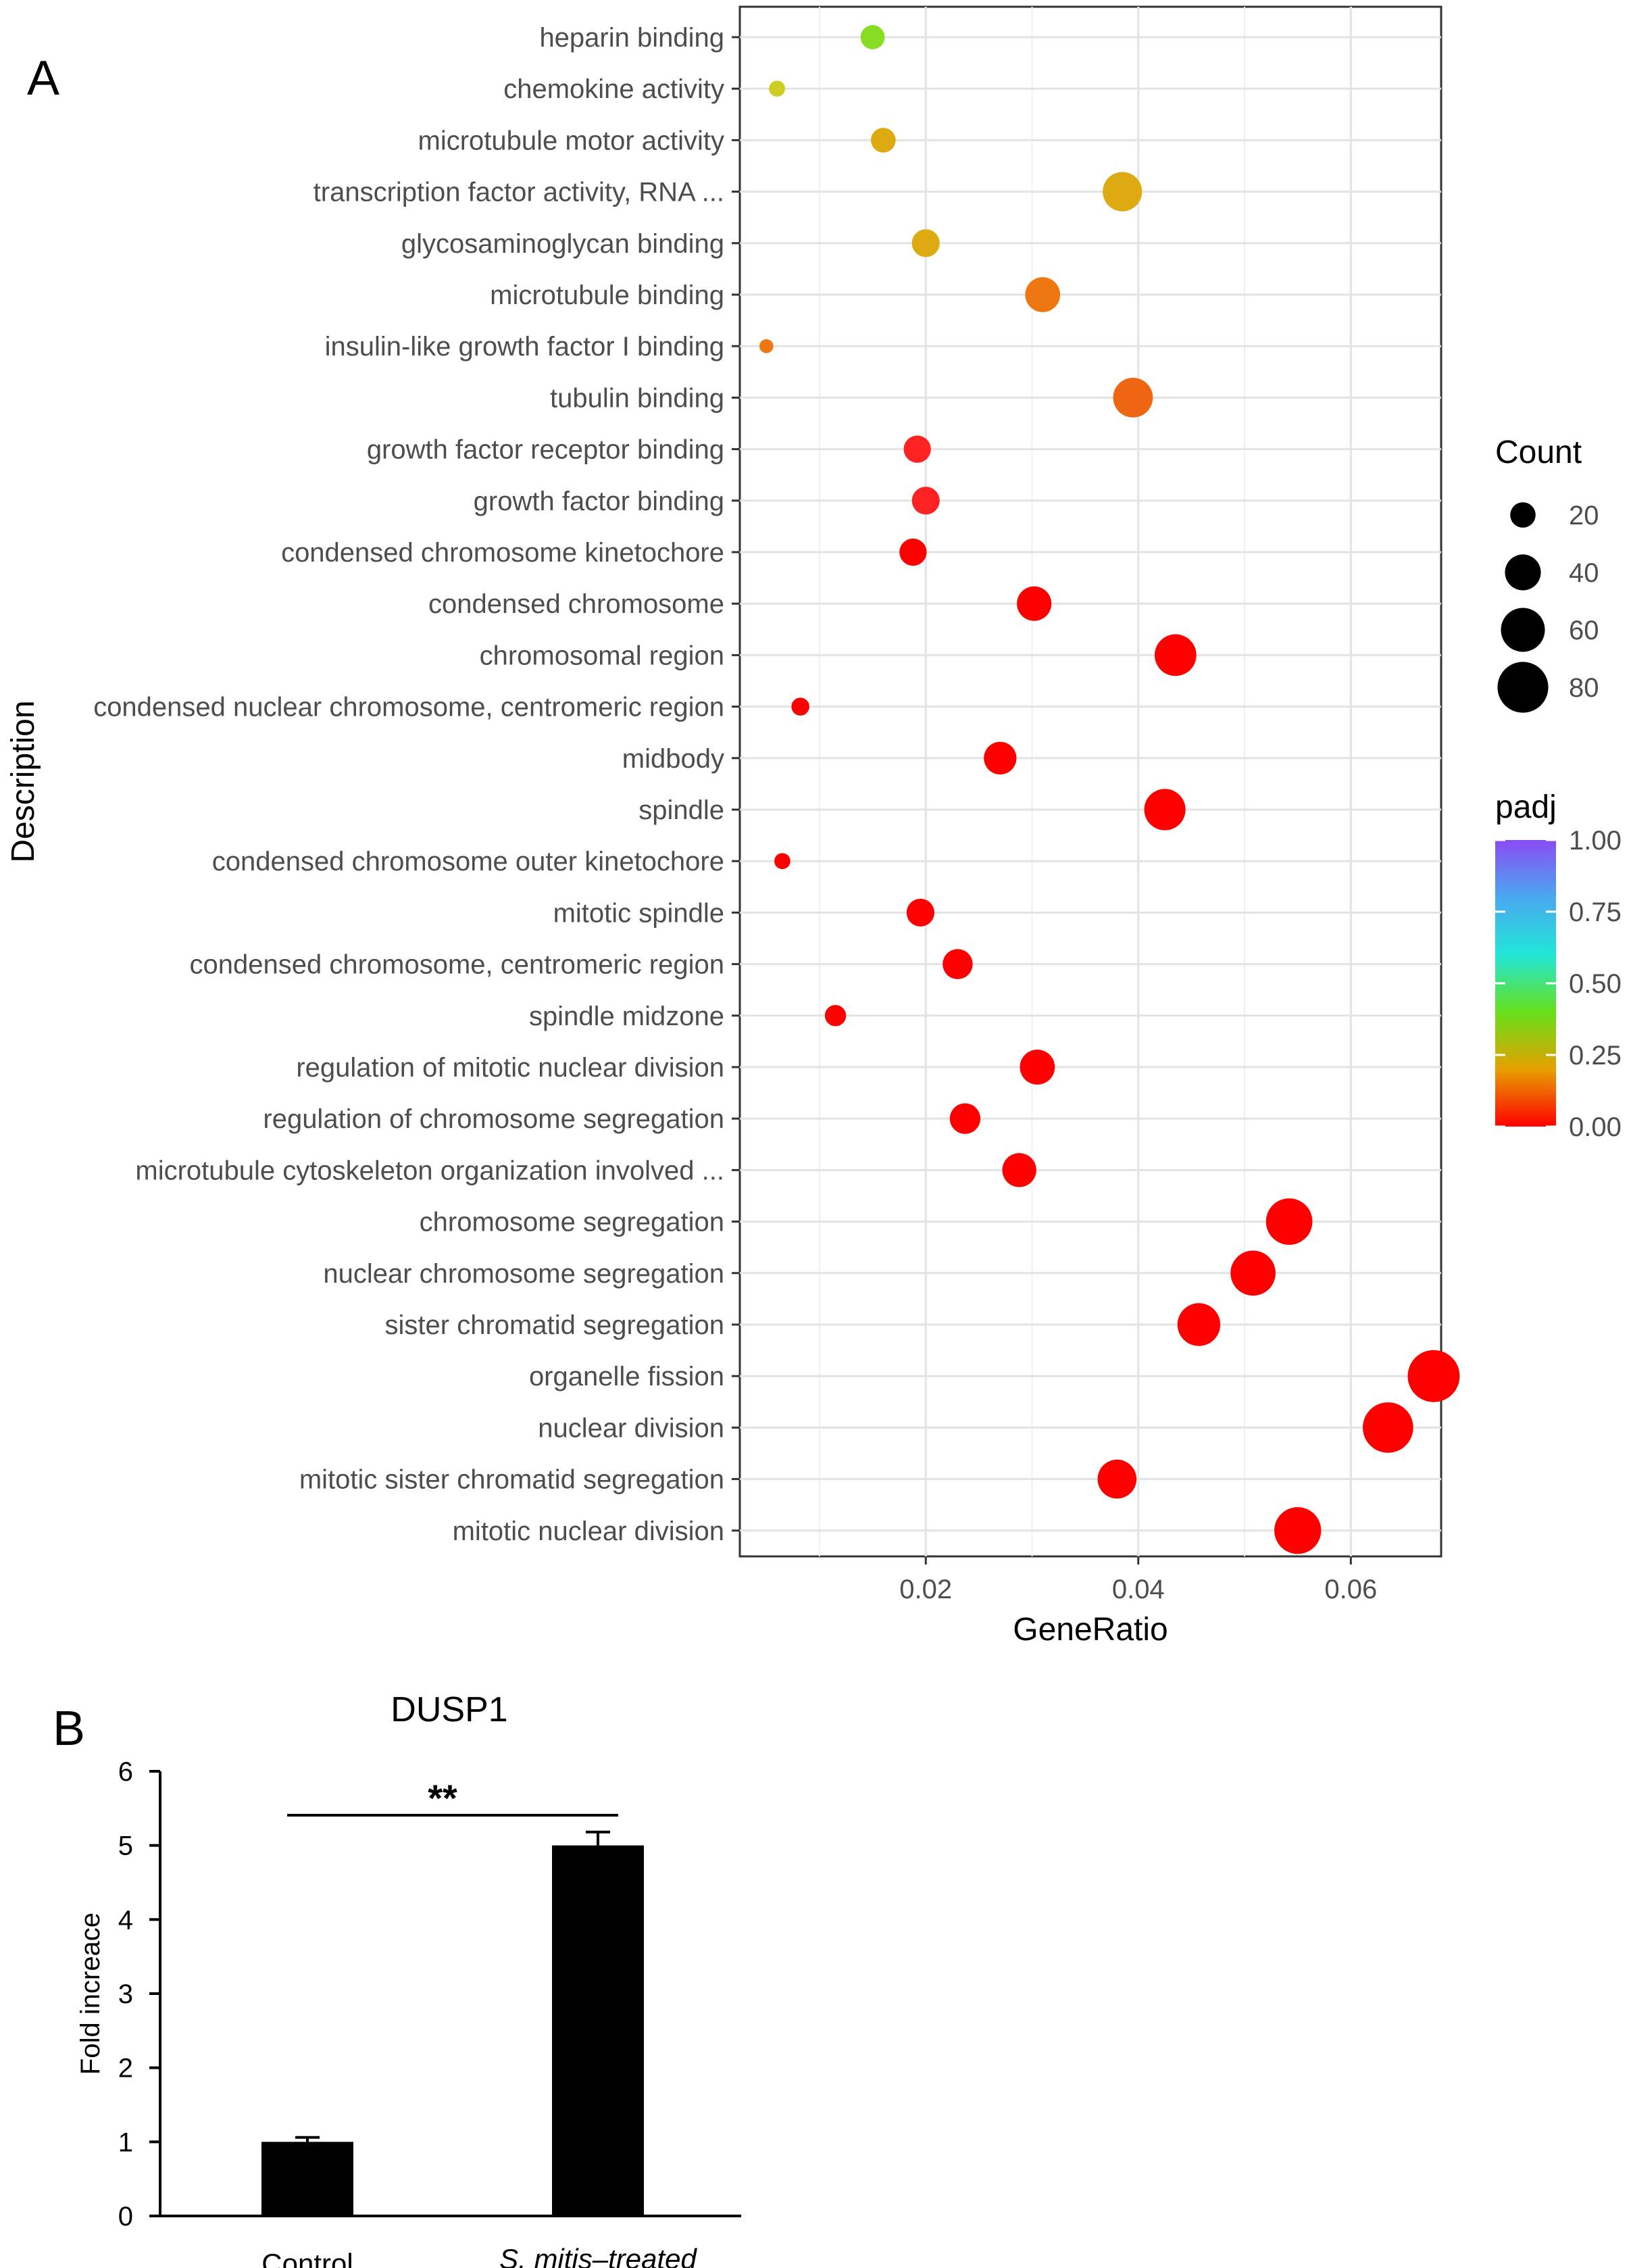  Describe the element at coordinates (523, 1274) in the screenshot. I see `term-label: nuclear chromosome segregation` at that location.